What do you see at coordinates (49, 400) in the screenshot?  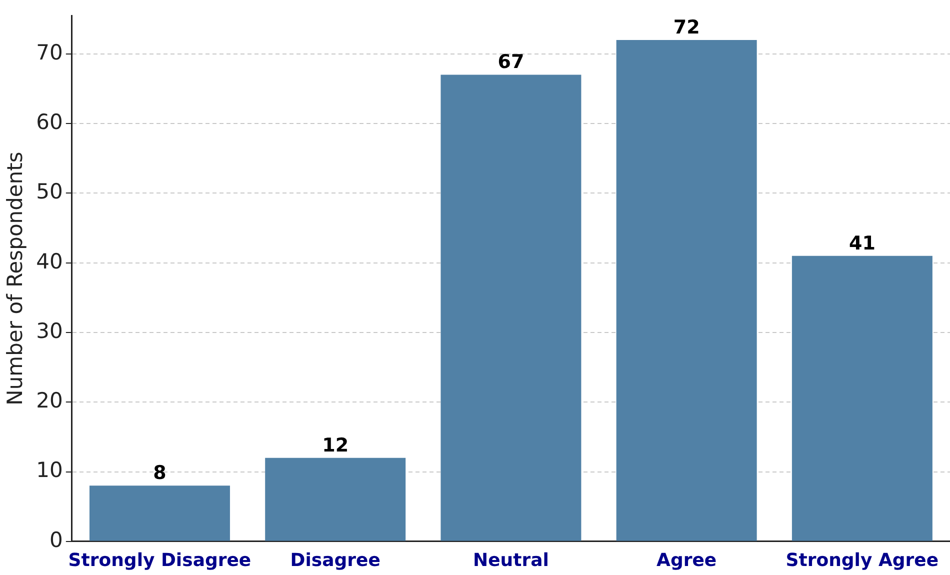 I see `y-tick-label: 20` at bounding box center [49, 400].